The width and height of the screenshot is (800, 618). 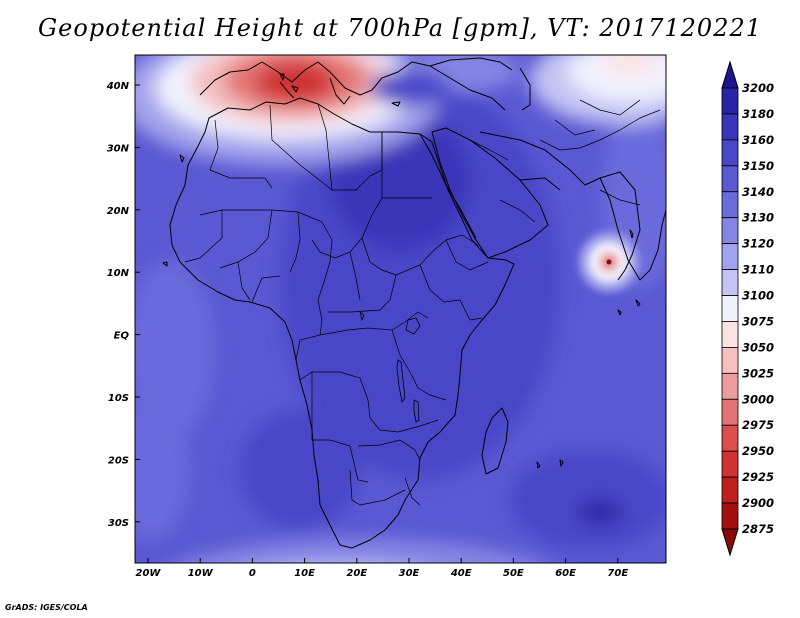 What do you see at coordinates (252, 573) in the screenshot?
I see `x-tick-label: 0` at bounding box center [252, 573].